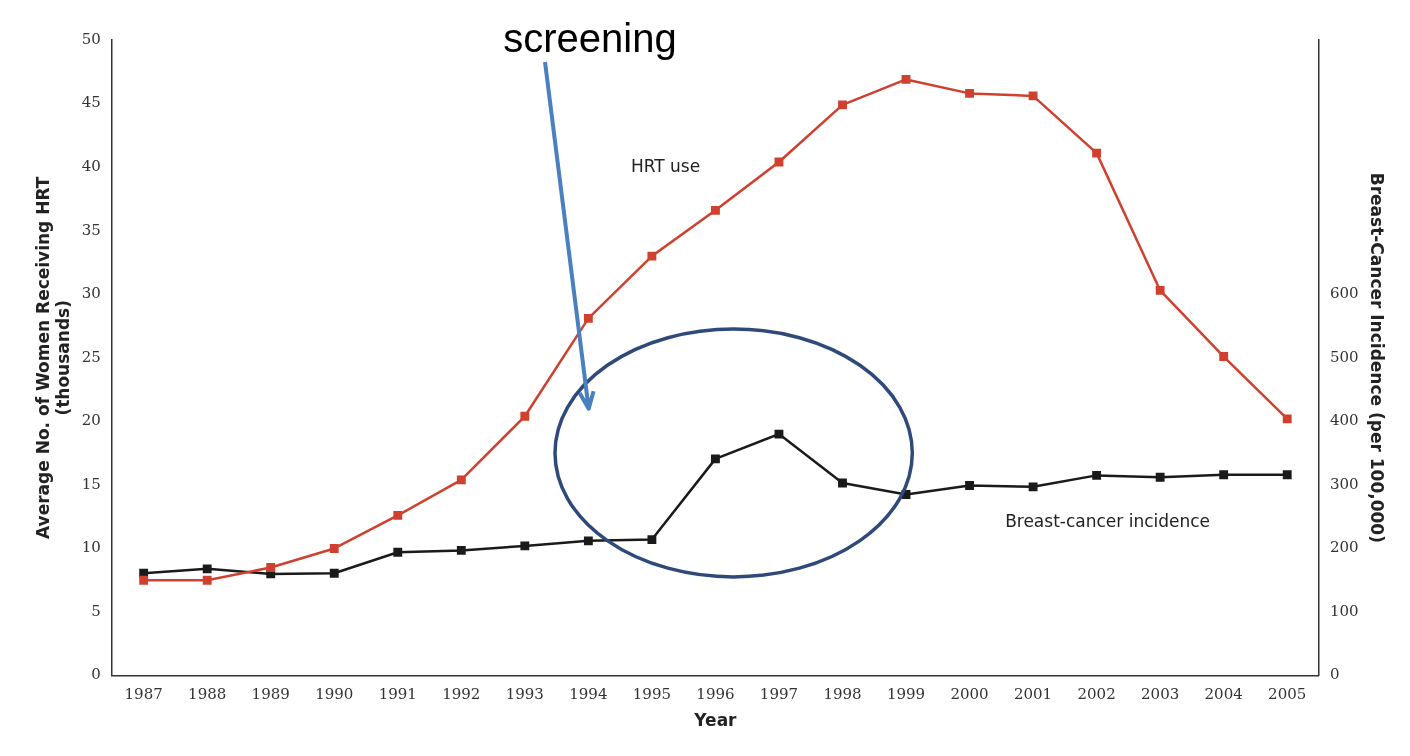 The height and width of the screenshot is (756, 1410). Describe the element at coordinates (1344, 420) in the screenshot. I see `y2-tick-label: 400` at that location.